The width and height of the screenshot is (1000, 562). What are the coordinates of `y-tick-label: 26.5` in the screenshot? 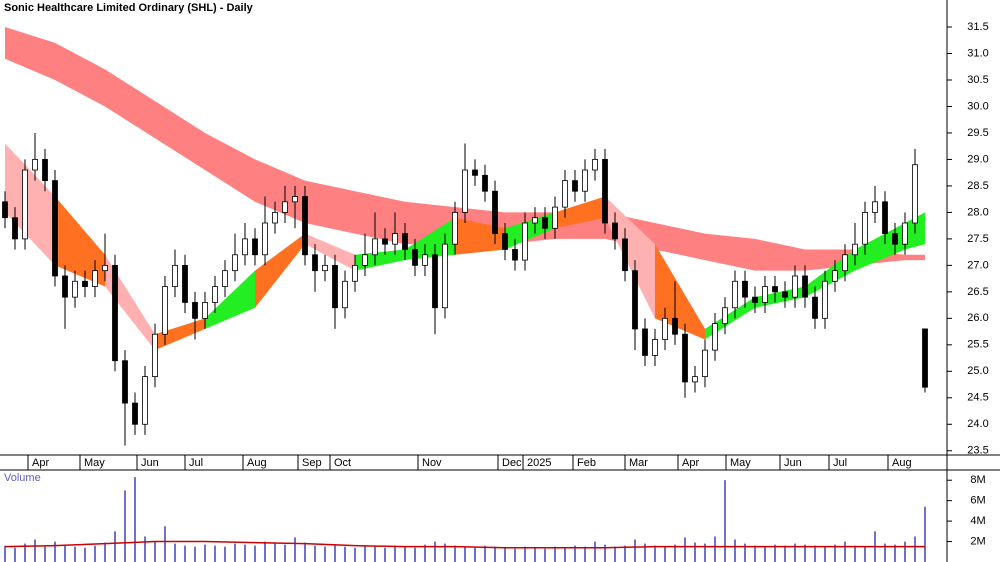 It's located at (977, 292).